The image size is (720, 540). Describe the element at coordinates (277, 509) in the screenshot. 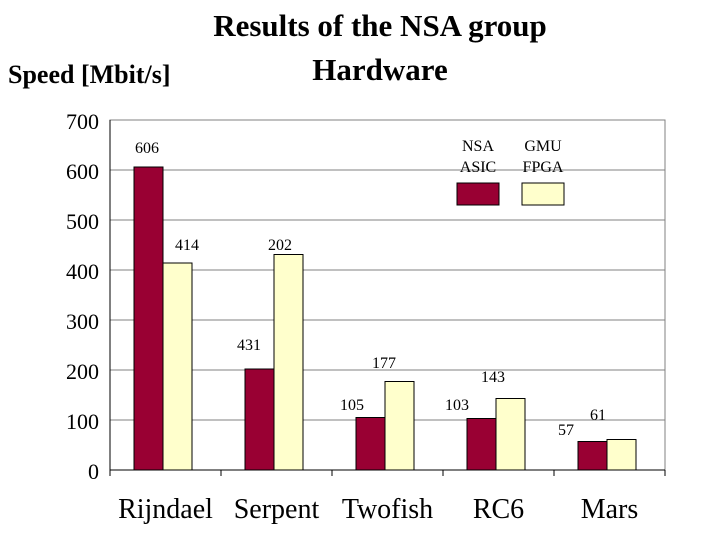

I see `x-tick-label-serpent: Serpent` at that location.